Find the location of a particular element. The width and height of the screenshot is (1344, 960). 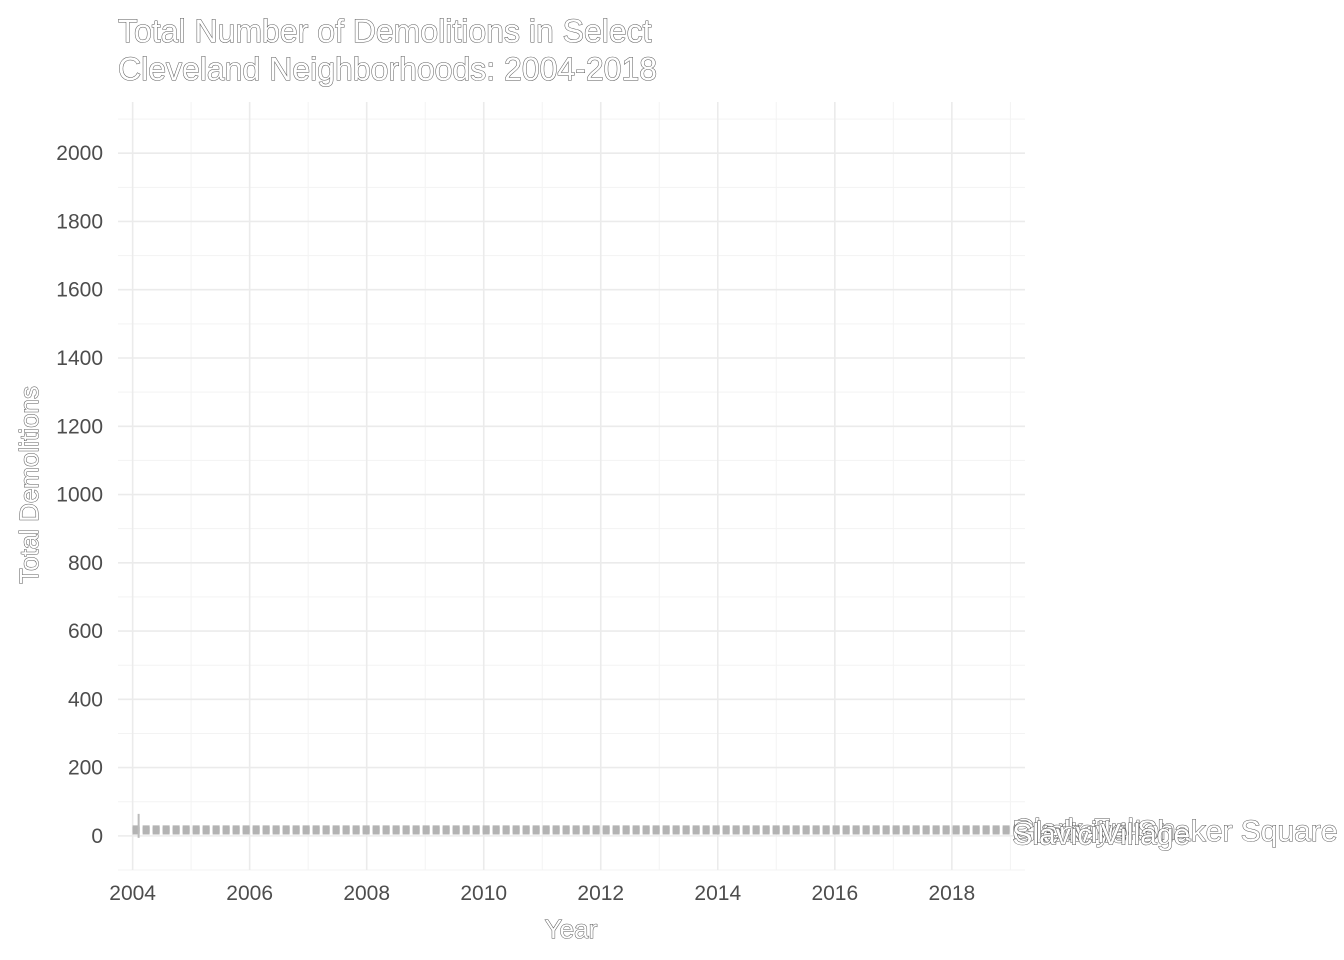

y-tick-label: 1600 is located at coordinates (79, 290).